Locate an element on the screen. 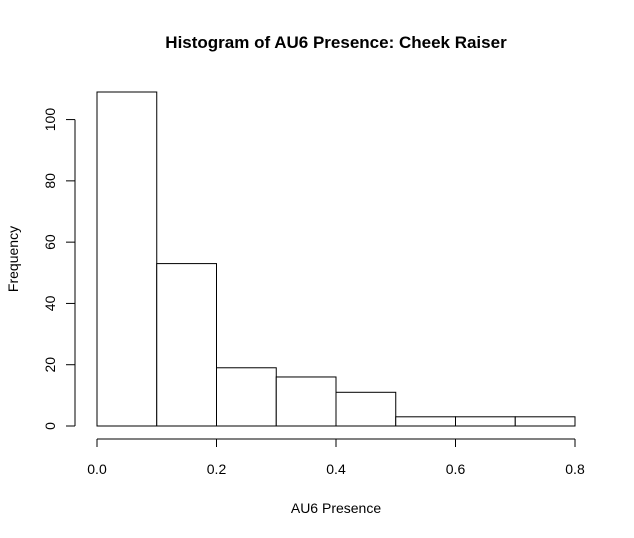  x-tick-label: 0.8 is located at coordinates (575, 469).